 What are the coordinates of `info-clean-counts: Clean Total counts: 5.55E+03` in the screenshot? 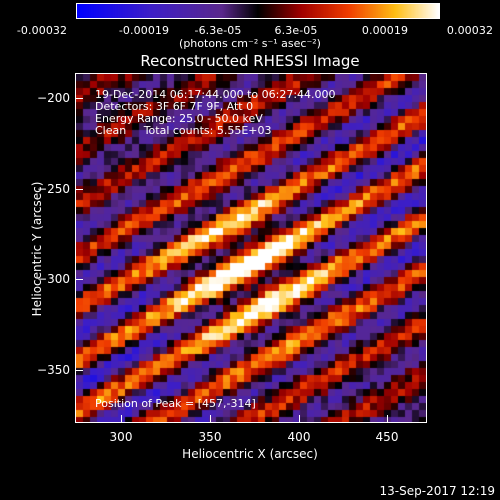 It's located at (183, 130).